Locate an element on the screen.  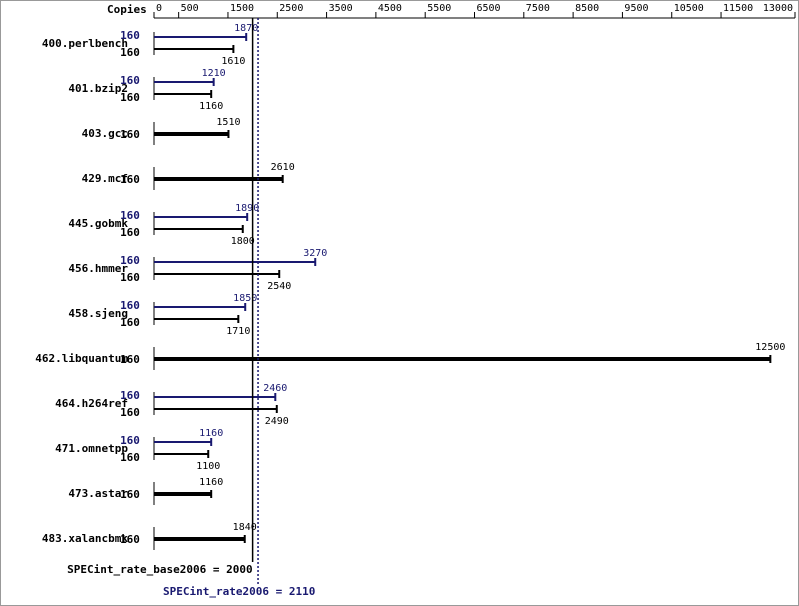
category-label: 456.hmmer is located at coordinates (98, 268).